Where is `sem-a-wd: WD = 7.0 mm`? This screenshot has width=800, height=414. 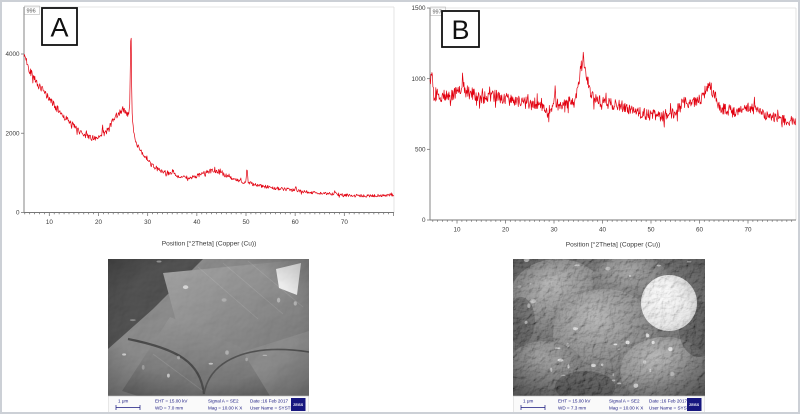
sem-a-wd: WD = 7.0 mm is located at coordinates (169, 408).